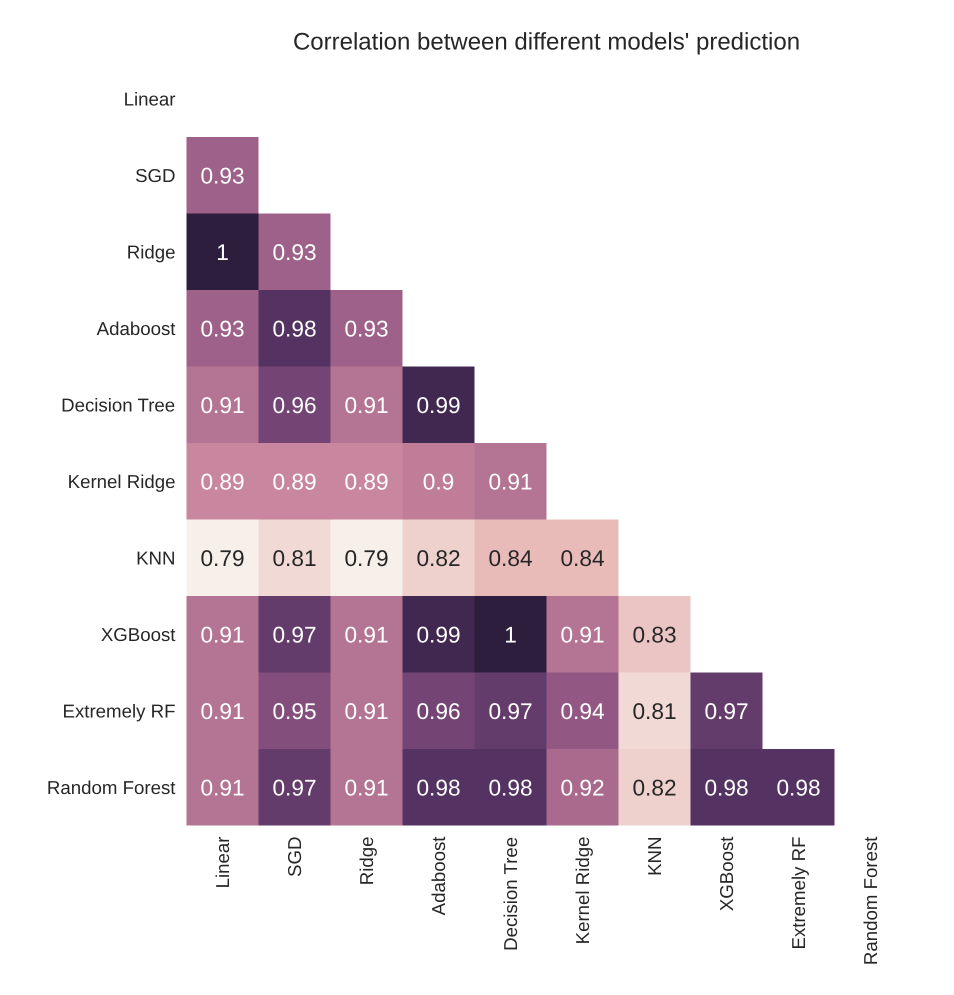 The width and height of the screenshot is (954, 995). What do you see at coordinates (136, 328) in the screenshot?
I see `y-tick-label: Adaboost` at bounding box center [136, 328].